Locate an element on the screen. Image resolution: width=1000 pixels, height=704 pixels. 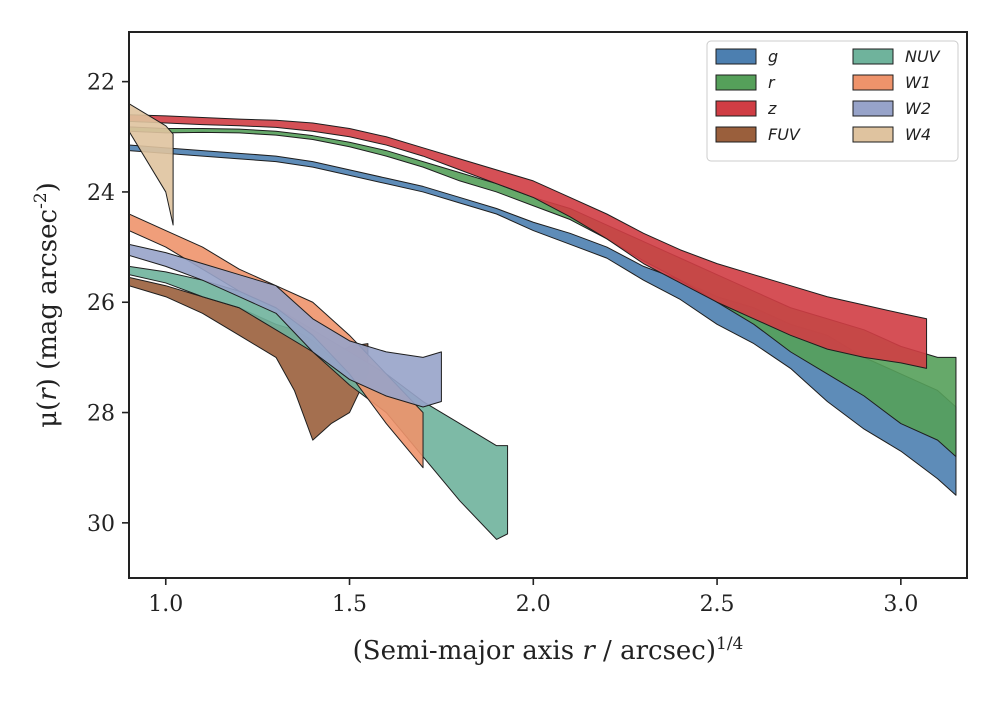
x-tick-label: 3.0 is located at coordinates (900, 604).